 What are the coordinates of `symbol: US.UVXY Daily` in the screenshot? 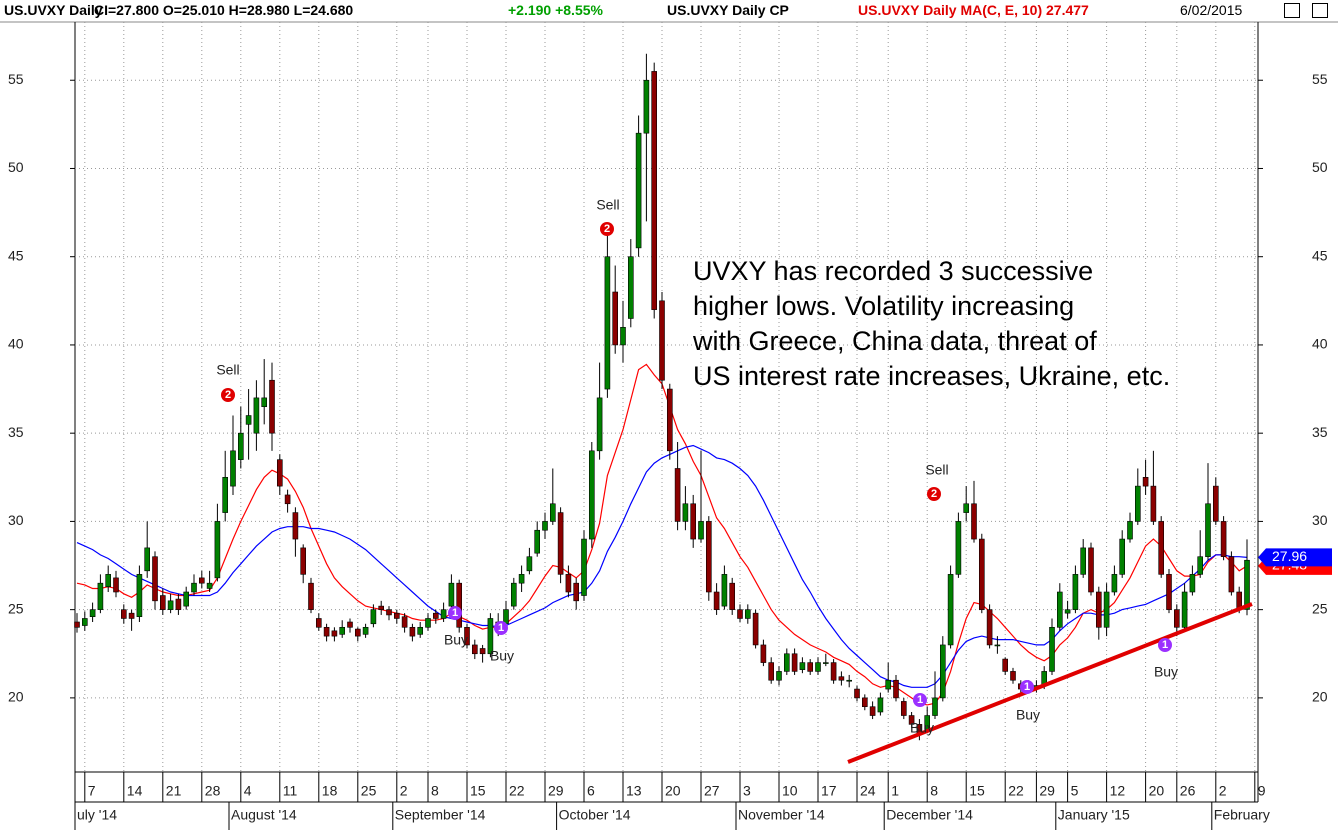 It's located at (53, 10).